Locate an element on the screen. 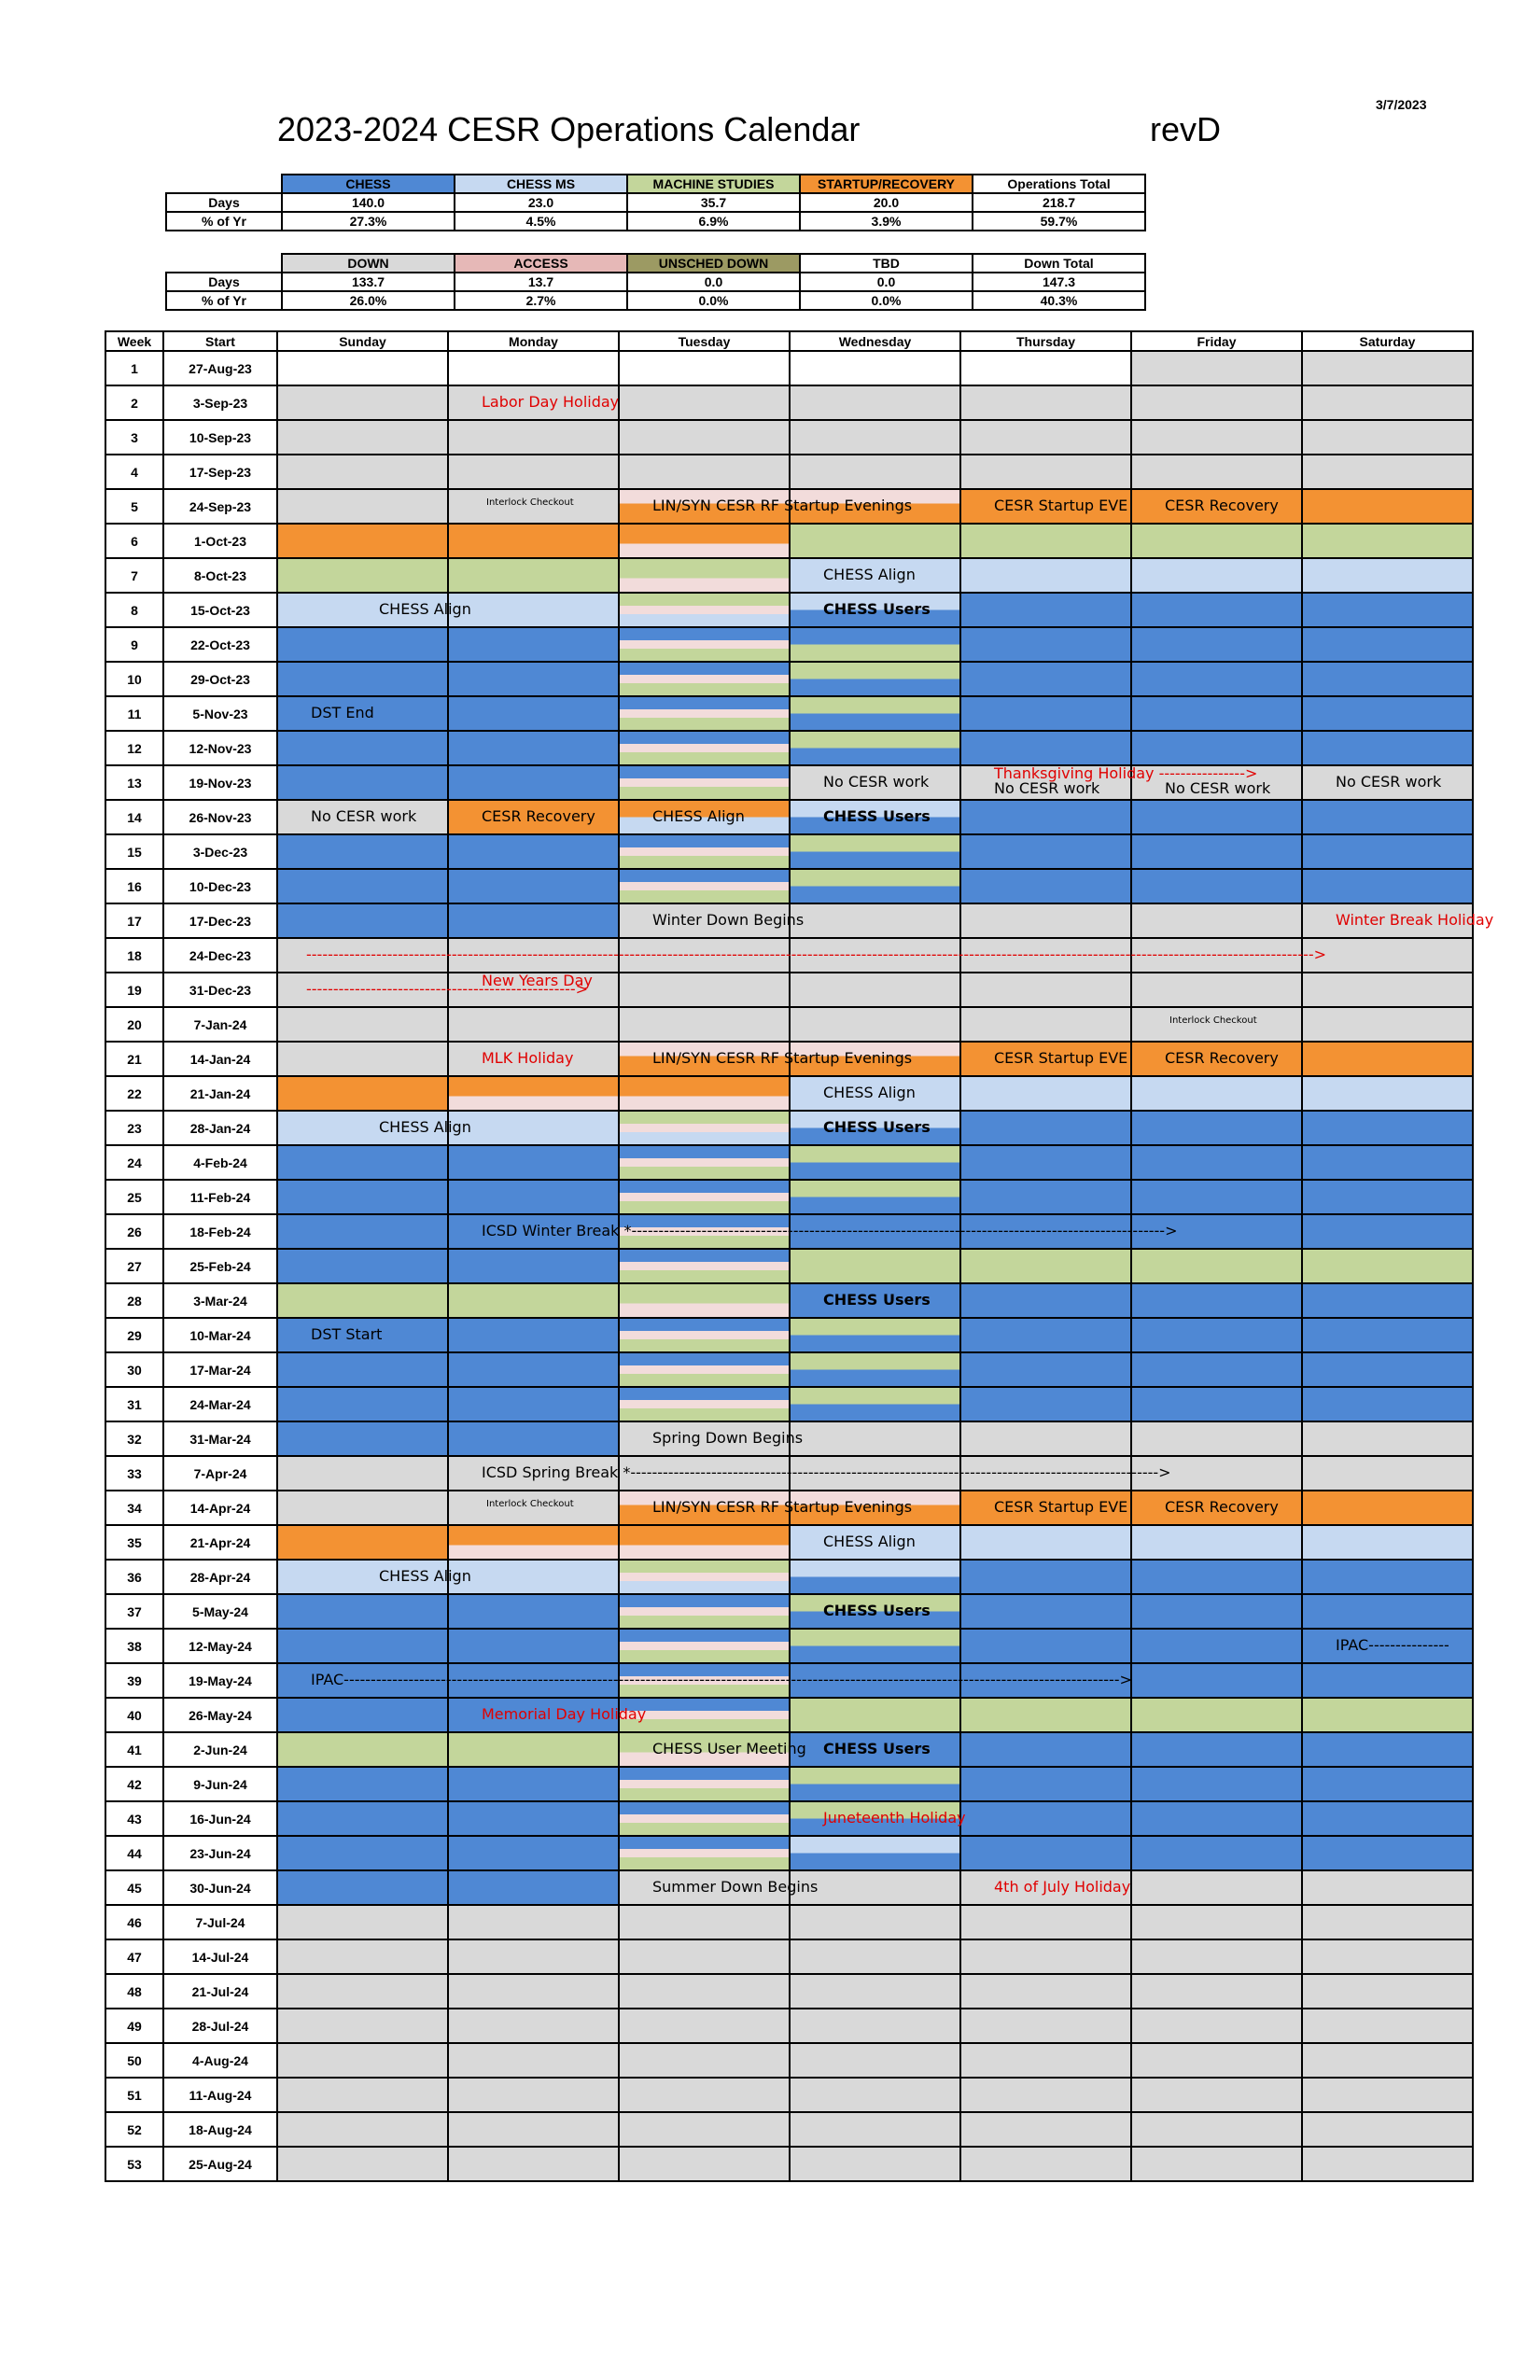 Image resolution: width=1540 pixels, height=2380 pixels. week-start-date: 14-Jan-24 is located at coordinates (220, 1059).